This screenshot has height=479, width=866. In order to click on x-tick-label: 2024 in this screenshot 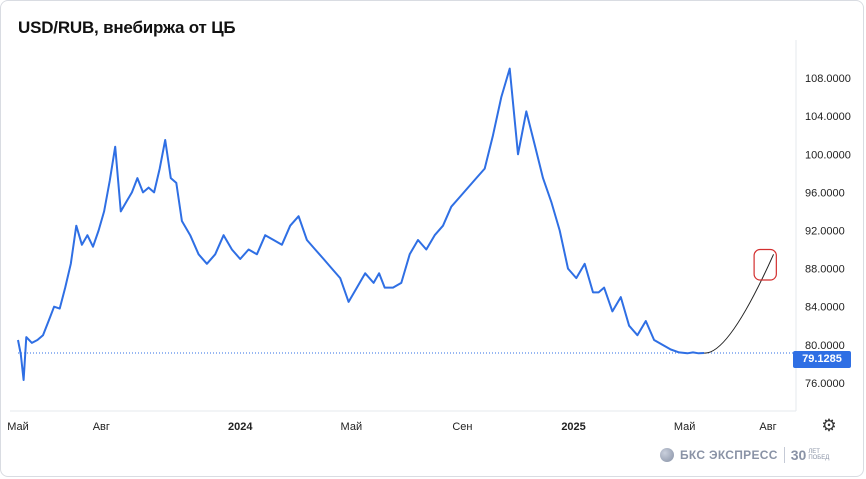, I will do `click(240, 427)`.